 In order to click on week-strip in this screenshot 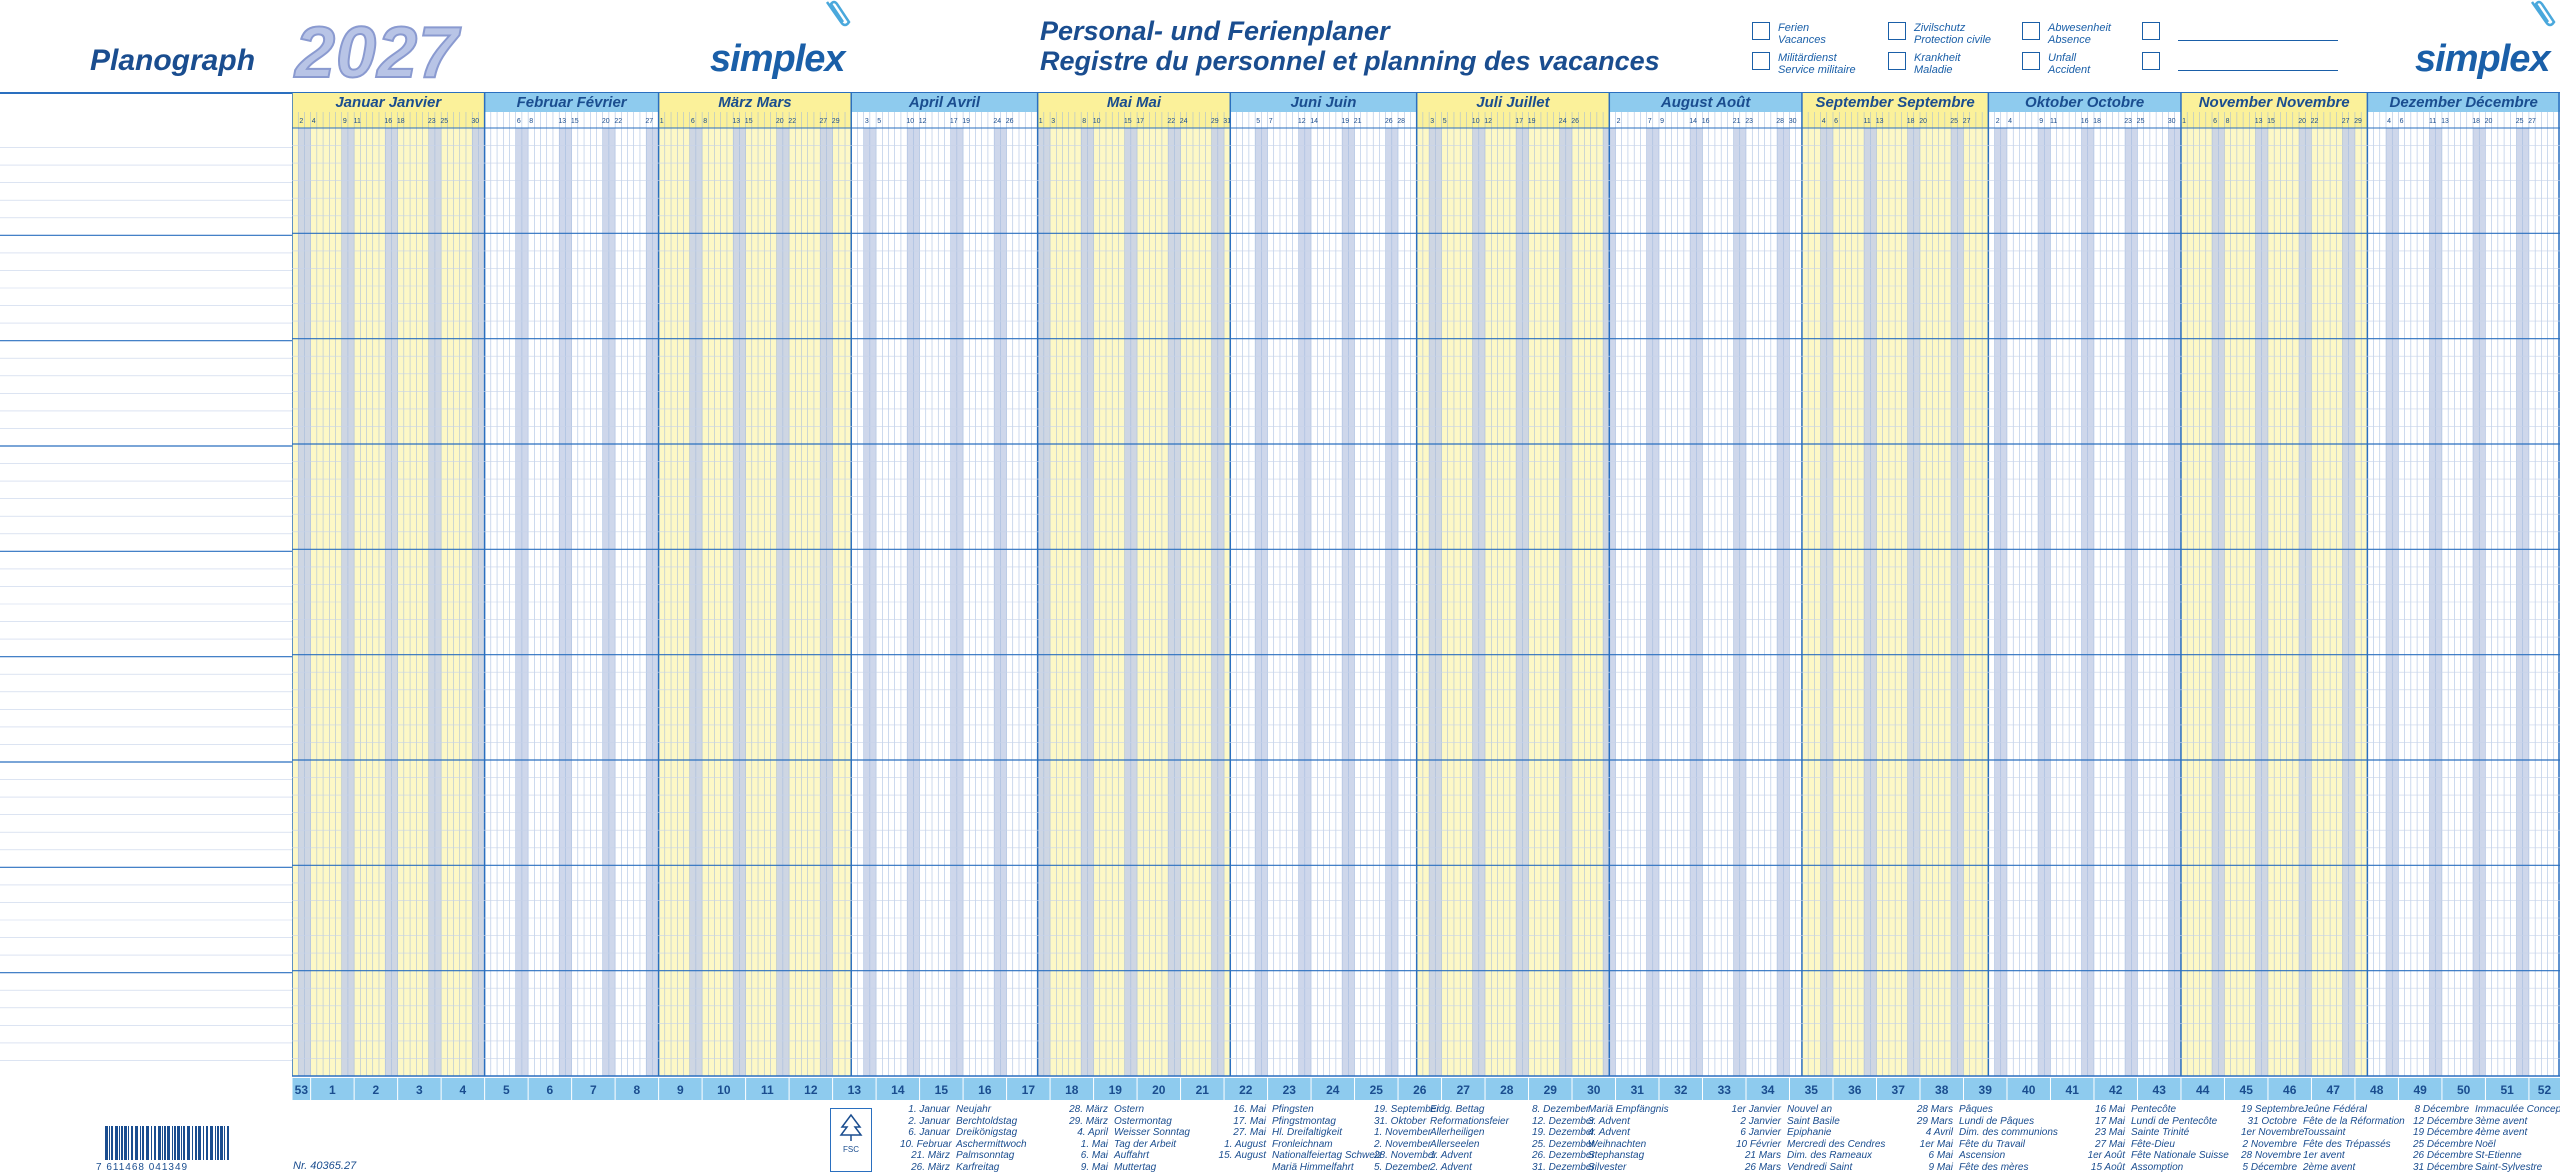, I will do `click(1426, 1089)`.